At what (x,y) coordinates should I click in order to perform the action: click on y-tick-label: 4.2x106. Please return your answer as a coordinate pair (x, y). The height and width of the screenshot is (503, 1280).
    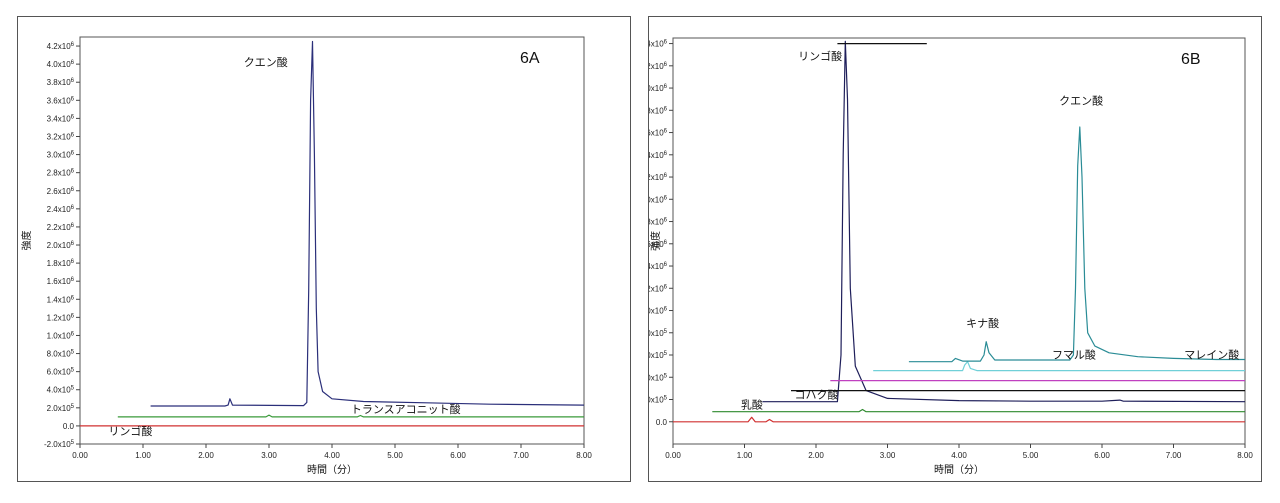
    Looking at the image, I should click on (61, 46).